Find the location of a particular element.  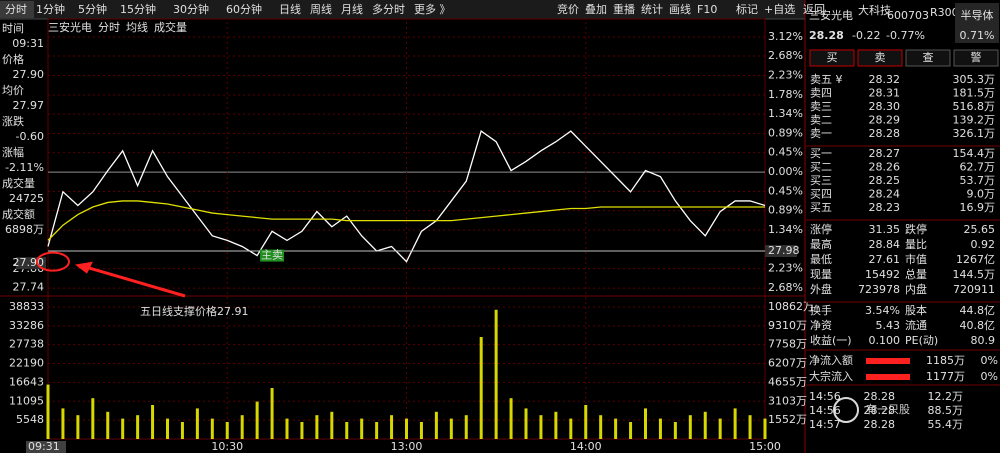

stat-value: 3.54% is located at coordinates (882, 310).